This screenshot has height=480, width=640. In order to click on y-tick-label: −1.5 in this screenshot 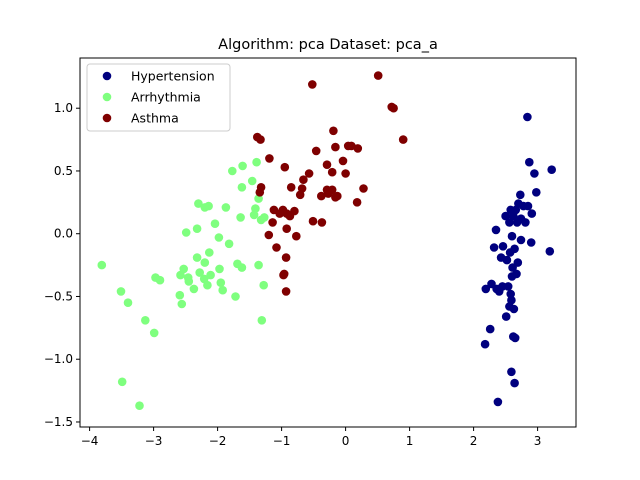, I will do `click(58, 422)`.